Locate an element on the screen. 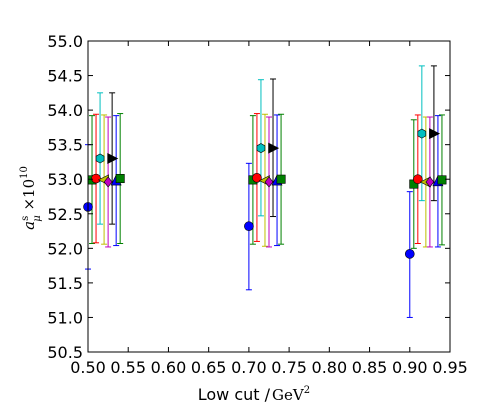  y-tick-label: 51.0 is located at coordinates (65, 317).